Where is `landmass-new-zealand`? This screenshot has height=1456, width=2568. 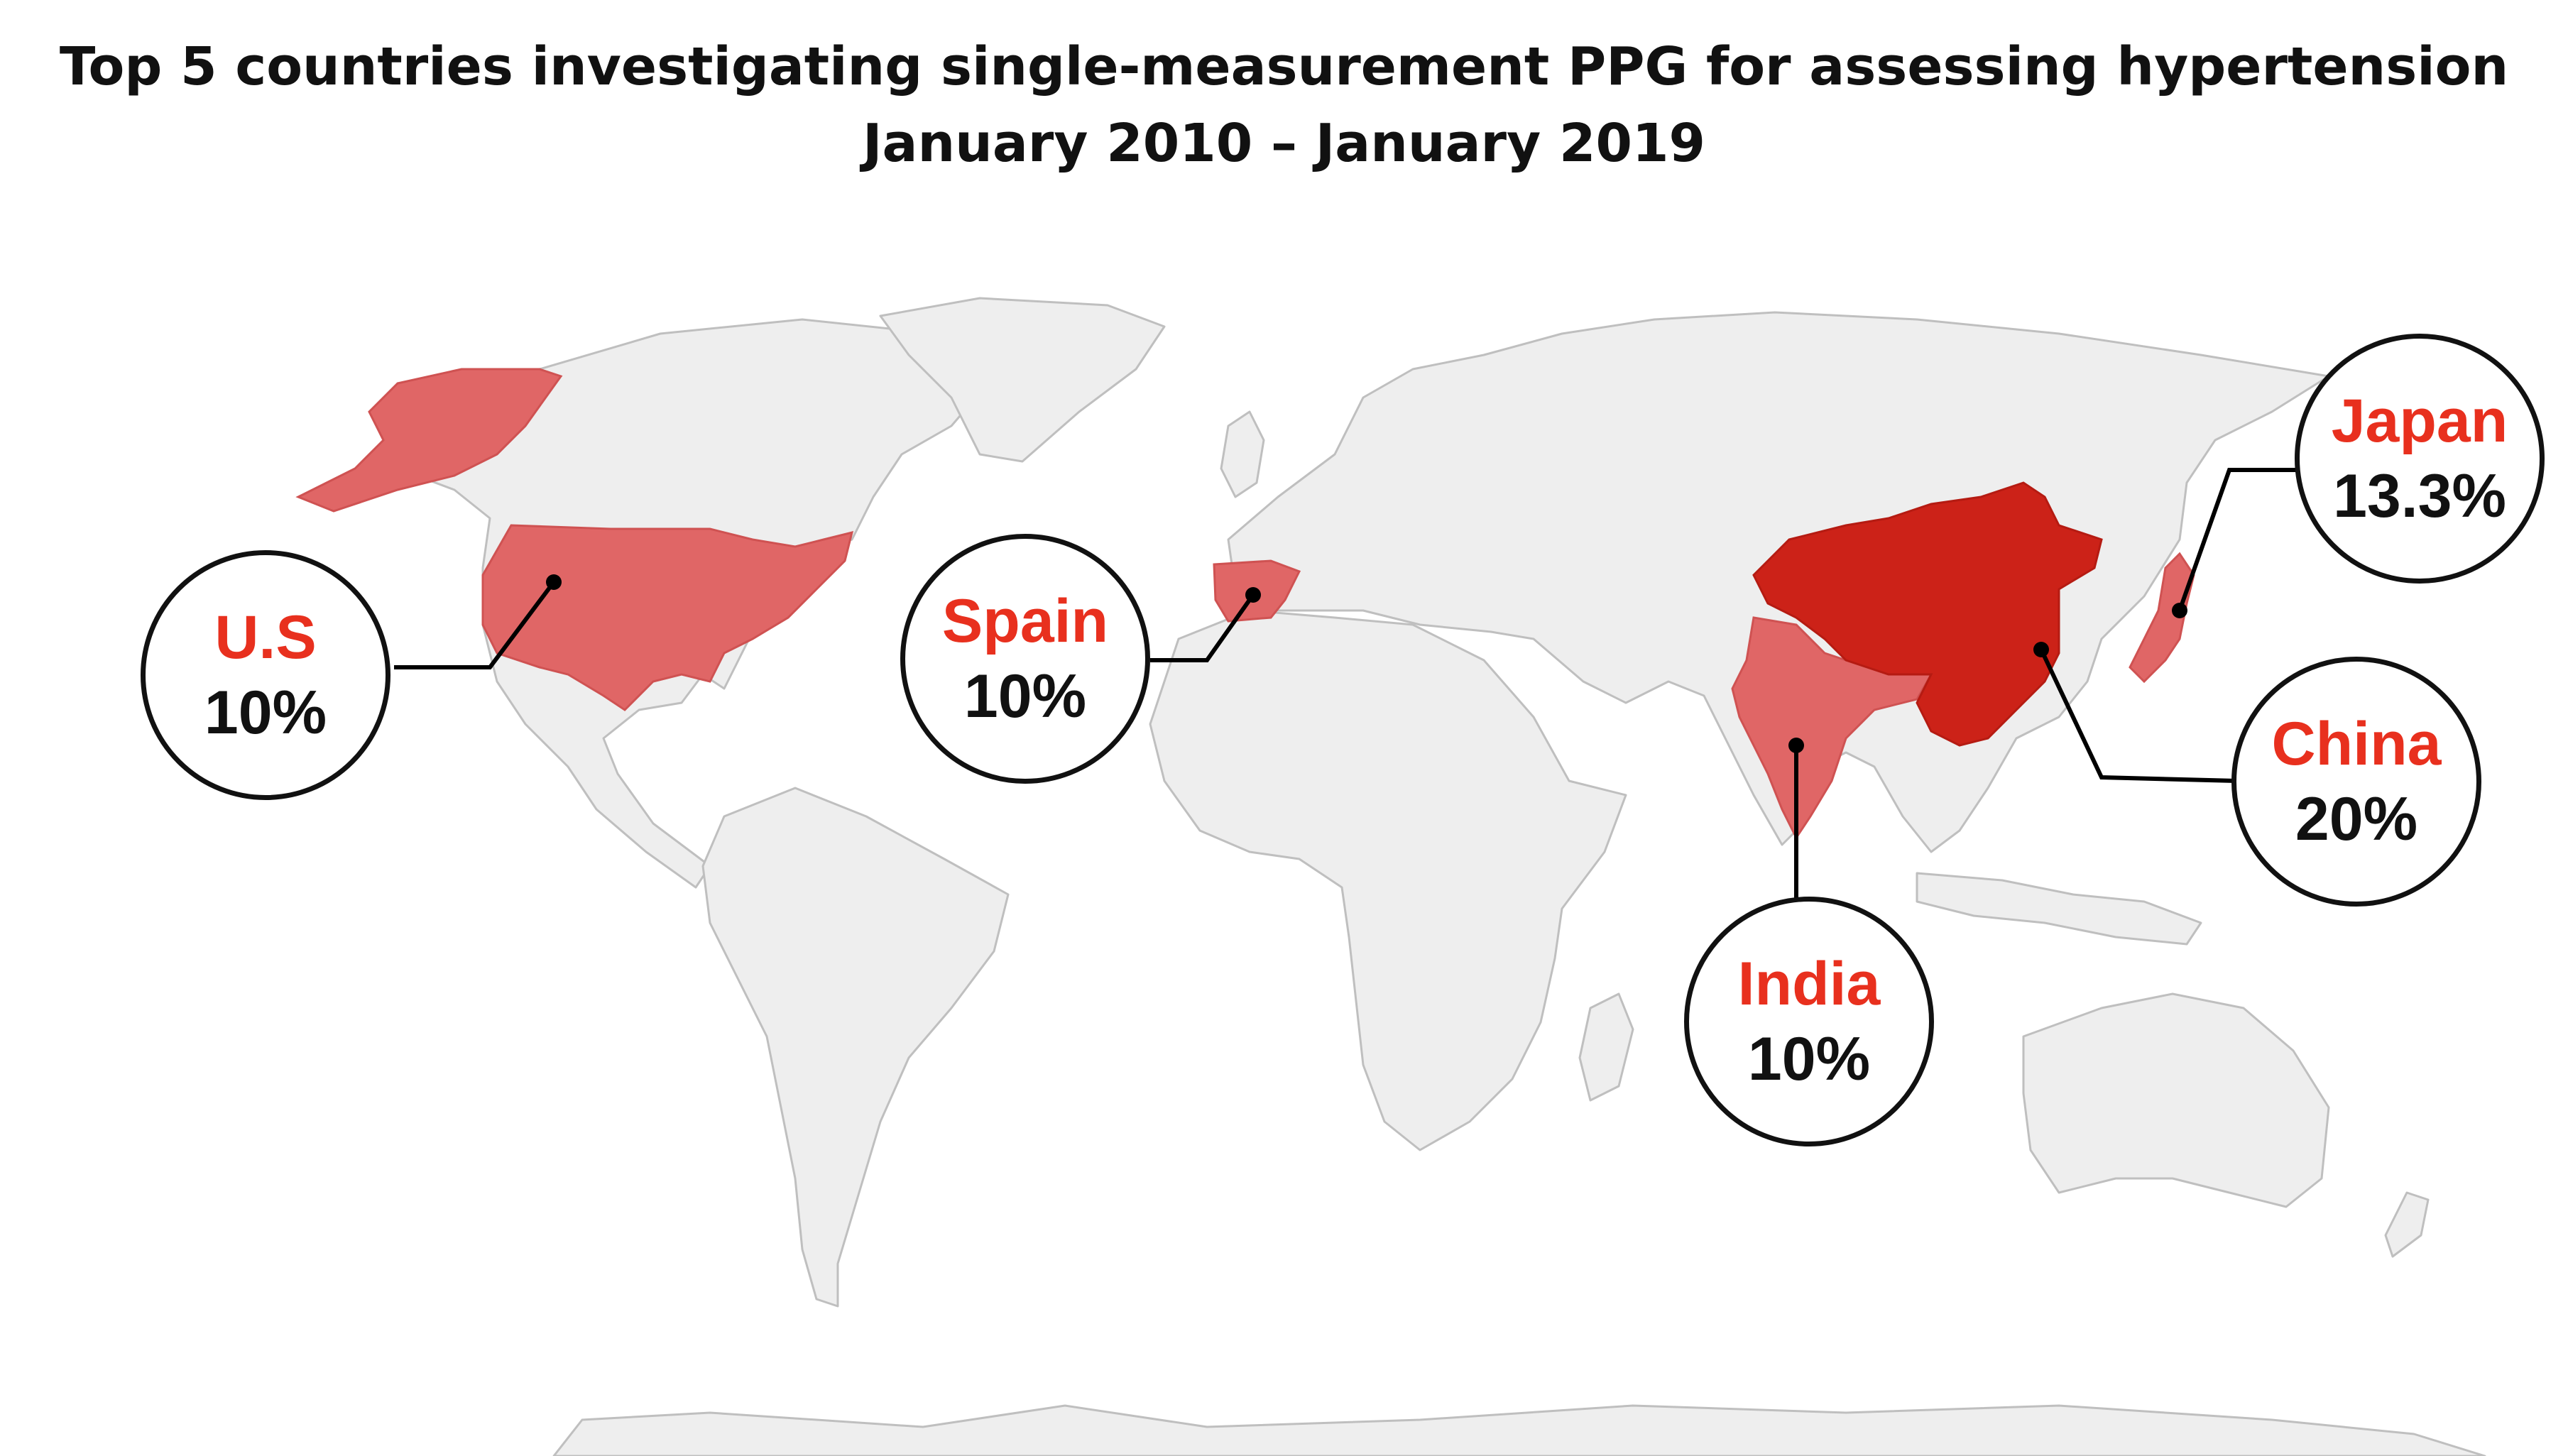
landmass-new-zealand is located at coordinates (2407, 1225).